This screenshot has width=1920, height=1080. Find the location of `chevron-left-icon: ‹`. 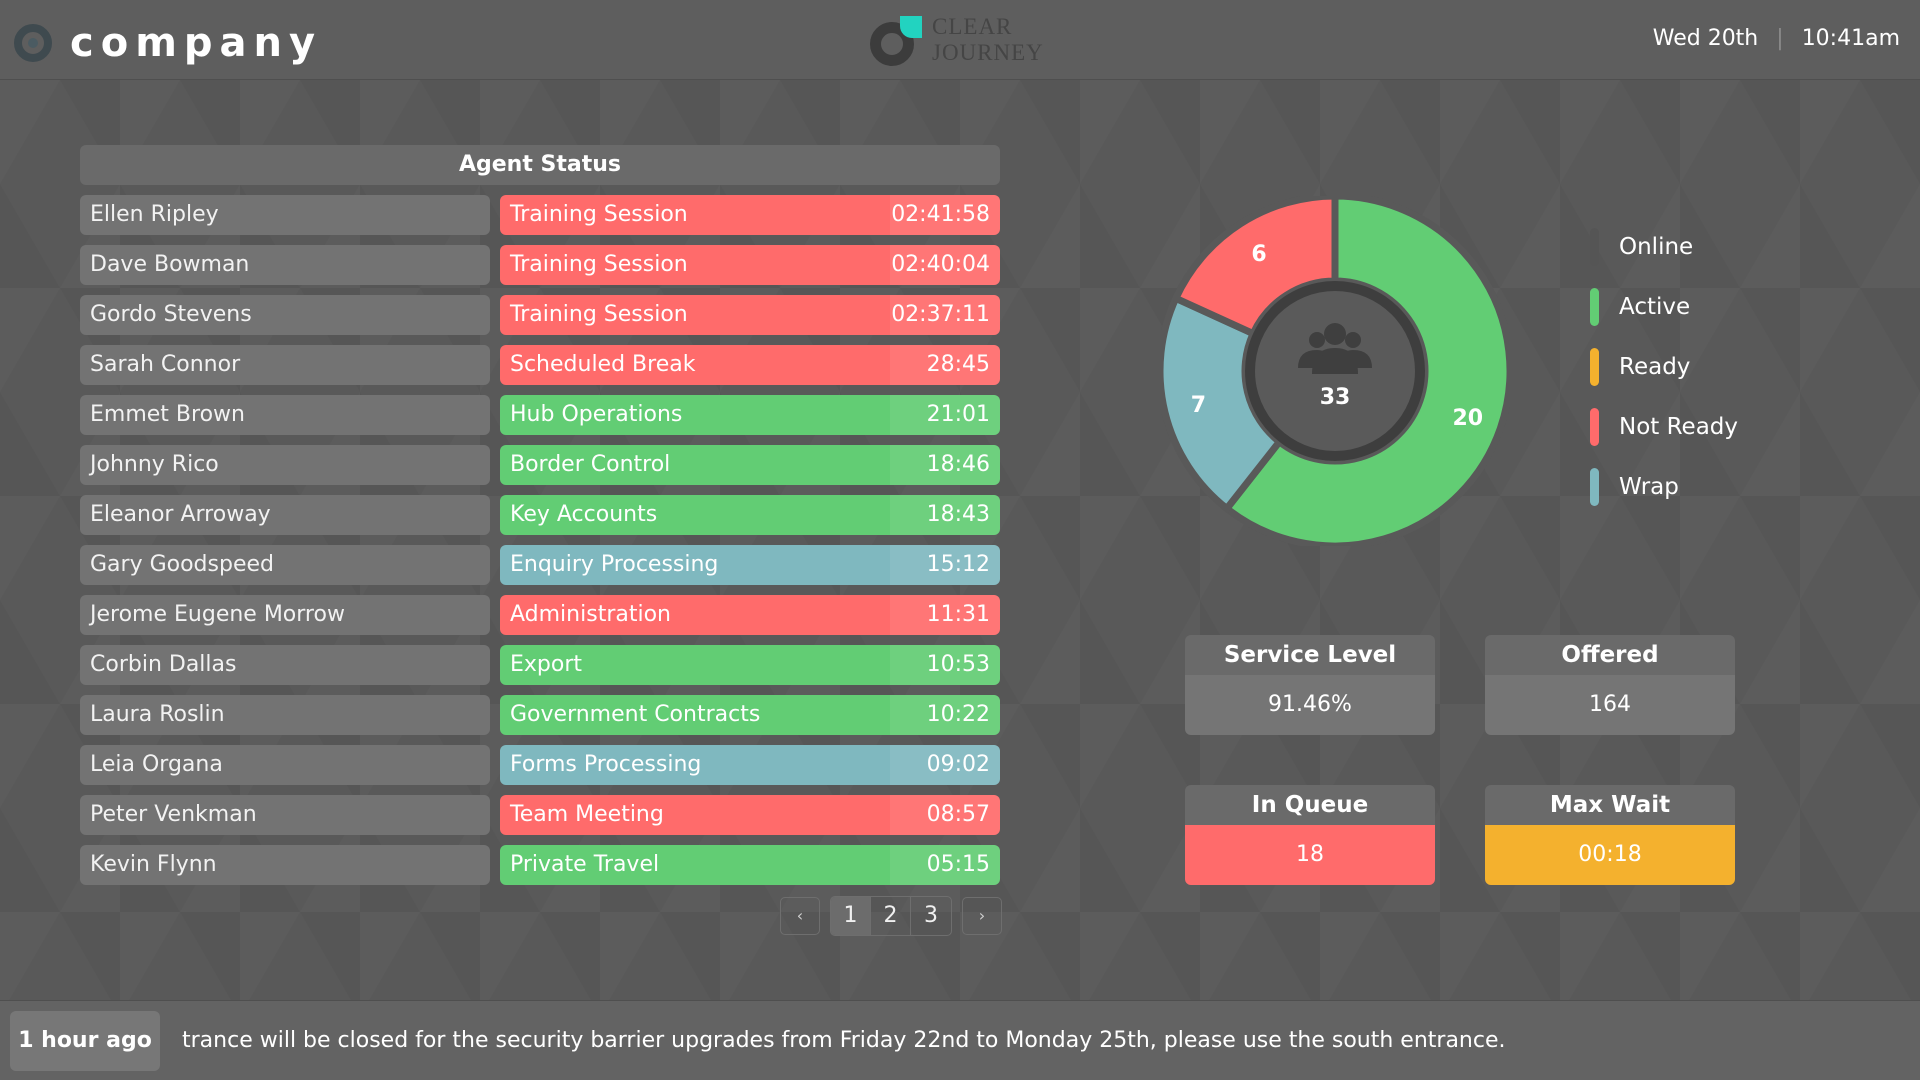

chevron-left-icon: ‹ is located at coordinates (800, 915).